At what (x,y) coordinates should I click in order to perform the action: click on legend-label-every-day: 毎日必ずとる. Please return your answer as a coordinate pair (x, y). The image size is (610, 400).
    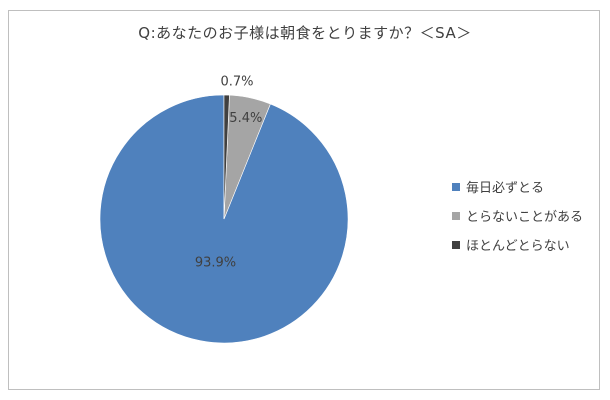
    Looking at the image, I should click on (505, 188).